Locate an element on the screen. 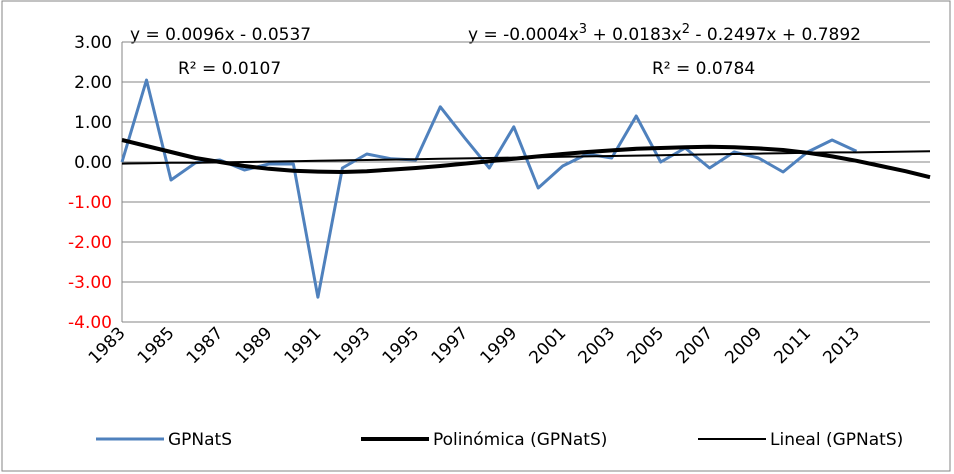 This screenshot has width=954, height=474. legend-label: GPNatS is located at coordinates (200, 440).